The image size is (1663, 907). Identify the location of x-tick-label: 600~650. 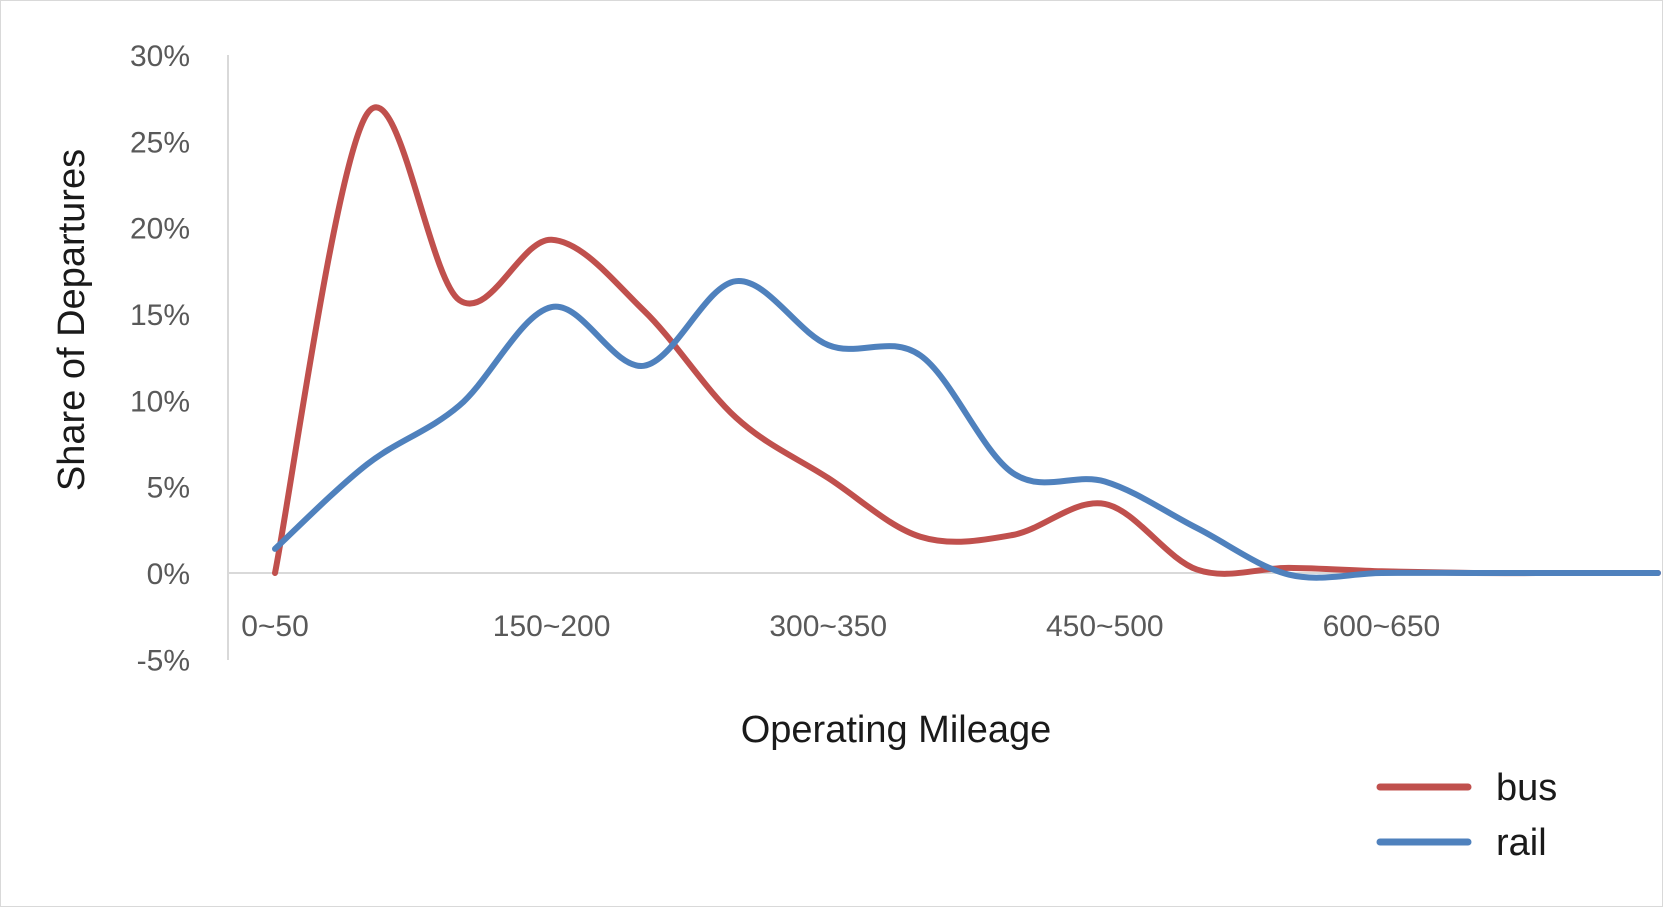
(1382, 626).